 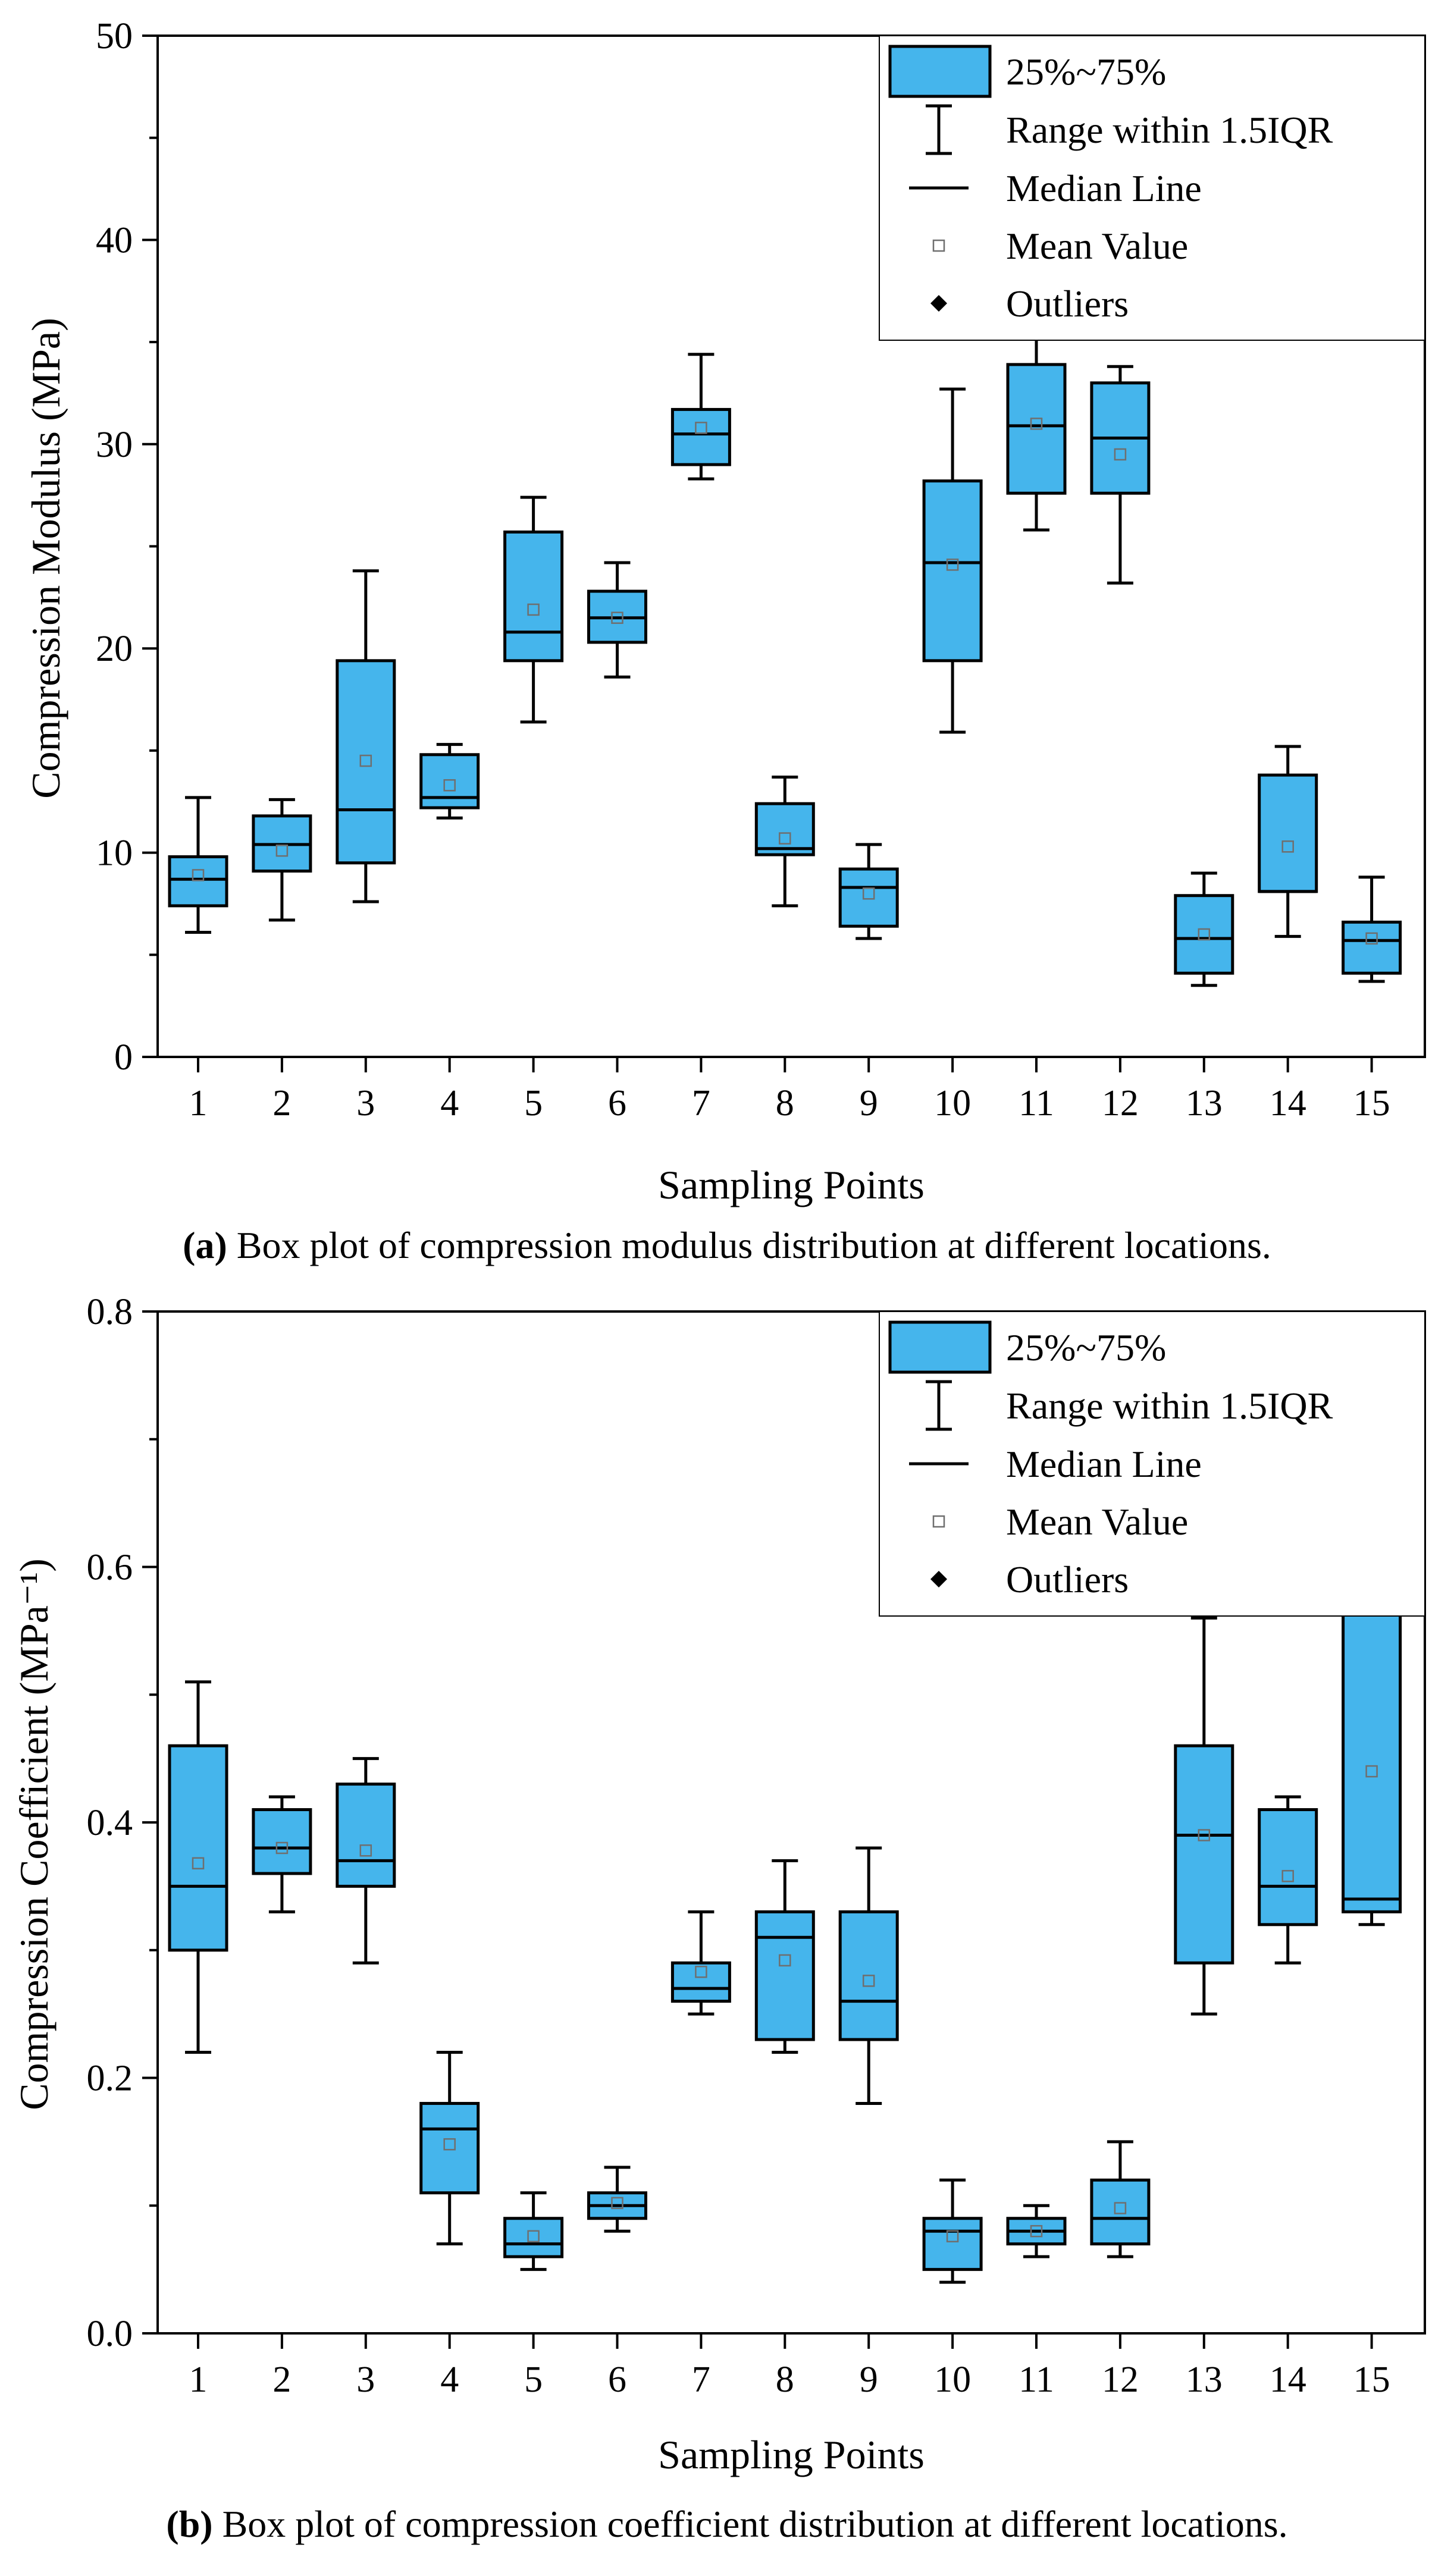 What do you see at coordinates (110, 2079) in the screenshot?
I see `y-tick-label: 0.2` at bounding box center [110, 2079].